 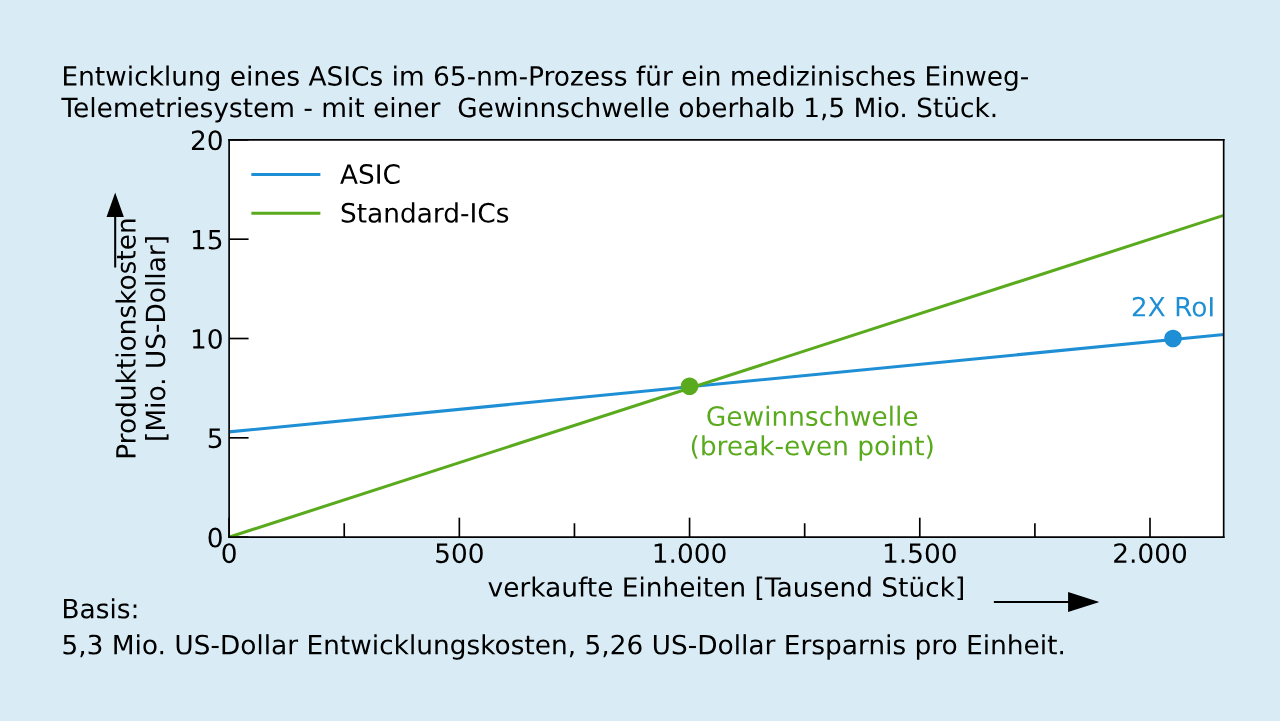 I want to click on y-axis-title: Produktionskosten [Mio. US-Dollar], so click(x=142, y=338).